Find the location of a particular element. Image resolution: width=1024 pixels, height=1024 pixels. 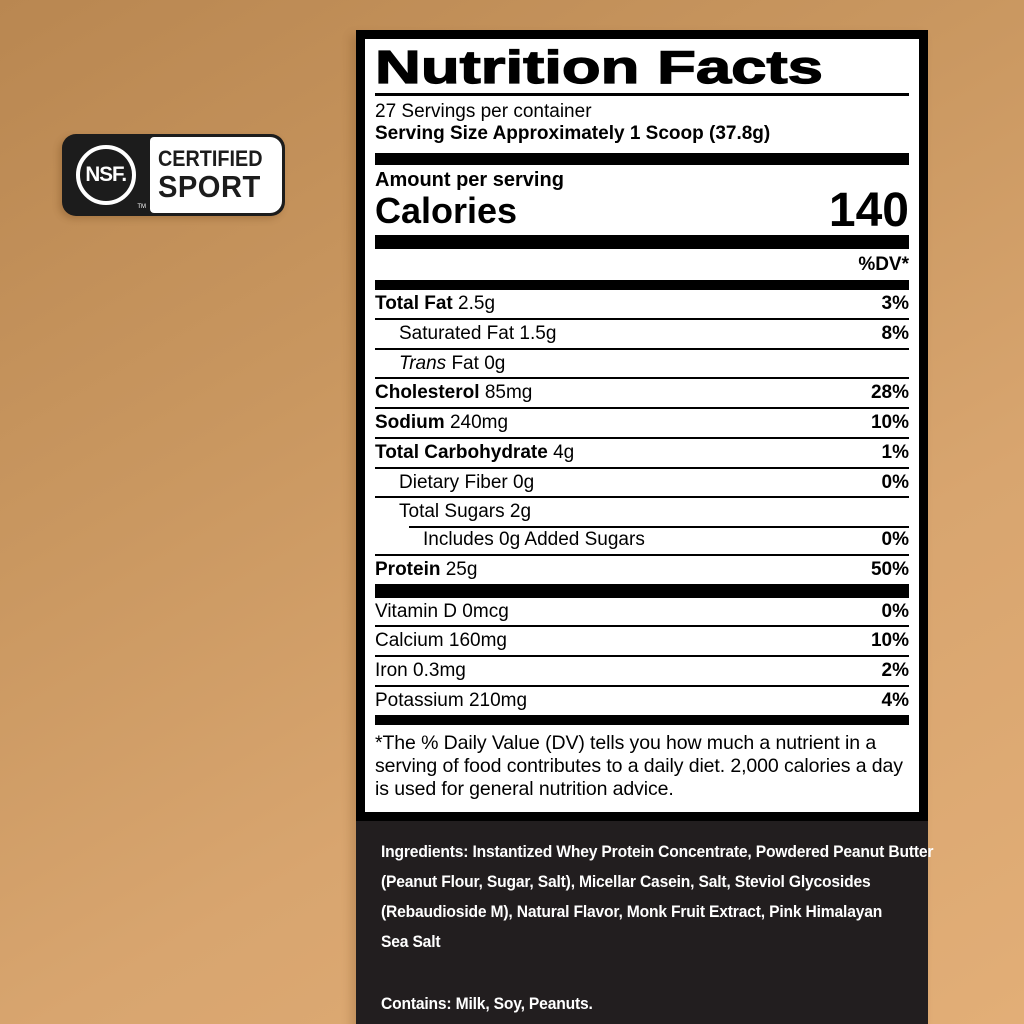

nsf-logo-text: NSF. is located at coordinates (106, 174).